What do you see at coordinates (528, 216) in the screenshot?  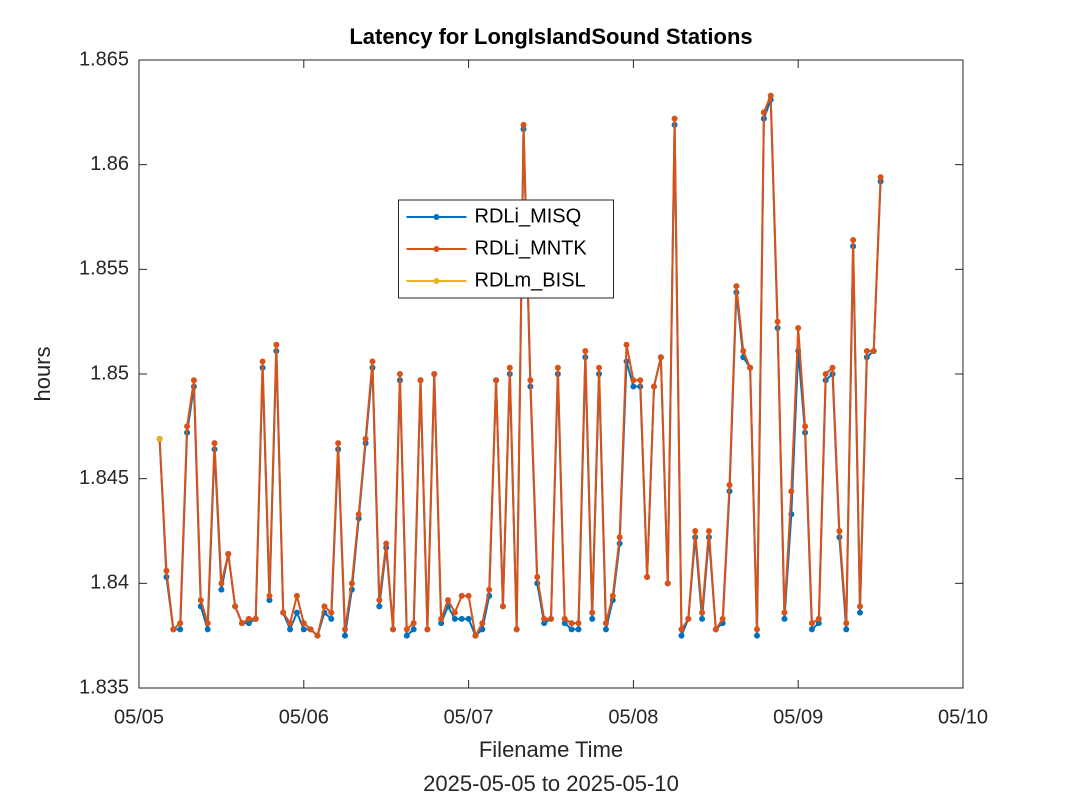 I see `legend-label: RDLi_MISQ` at bounding box center [528, 216].